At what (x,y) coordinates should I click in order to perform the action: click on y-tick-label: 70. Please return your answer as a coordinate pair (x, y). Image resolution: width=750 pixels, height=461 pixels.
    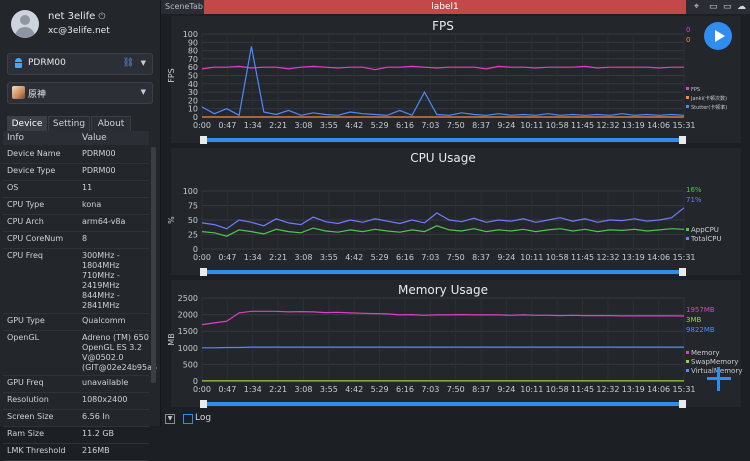
    Looking at the image, I should click on (193, 59).